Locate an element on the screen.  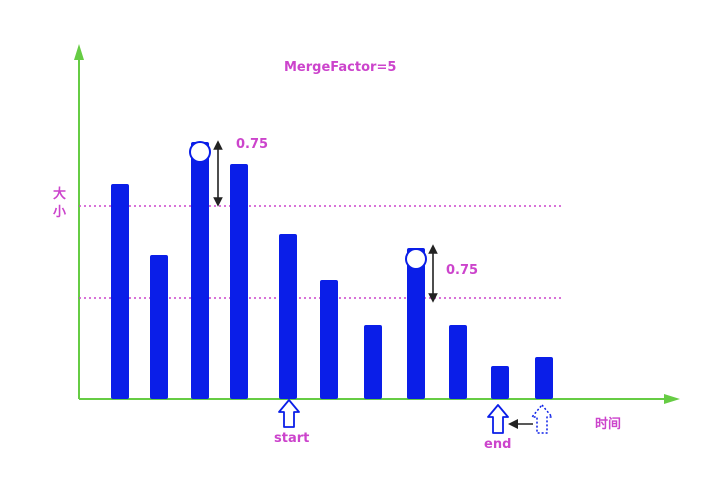
y-axis-label-bottom: 小 is located at coordinates (59, 212).